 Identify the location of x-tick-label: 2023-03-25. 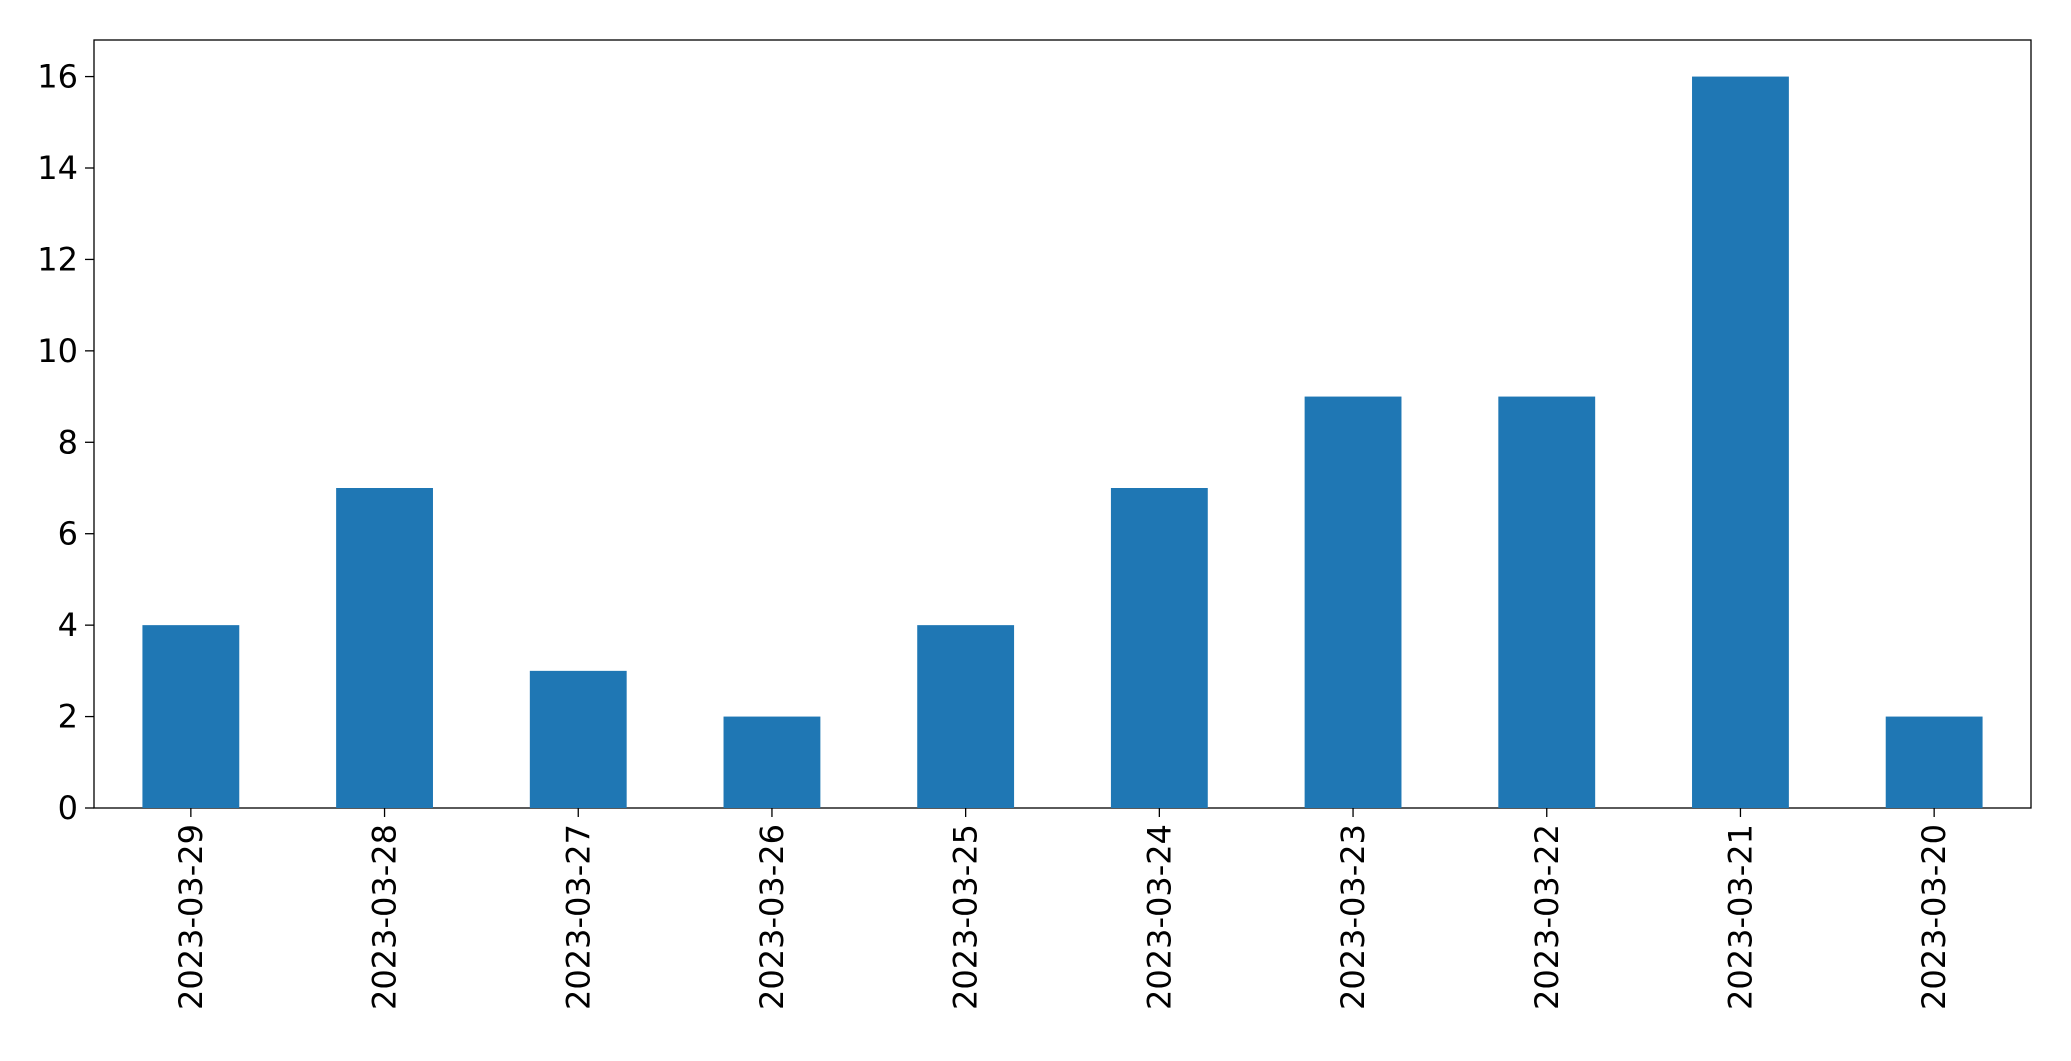
(966, 917).